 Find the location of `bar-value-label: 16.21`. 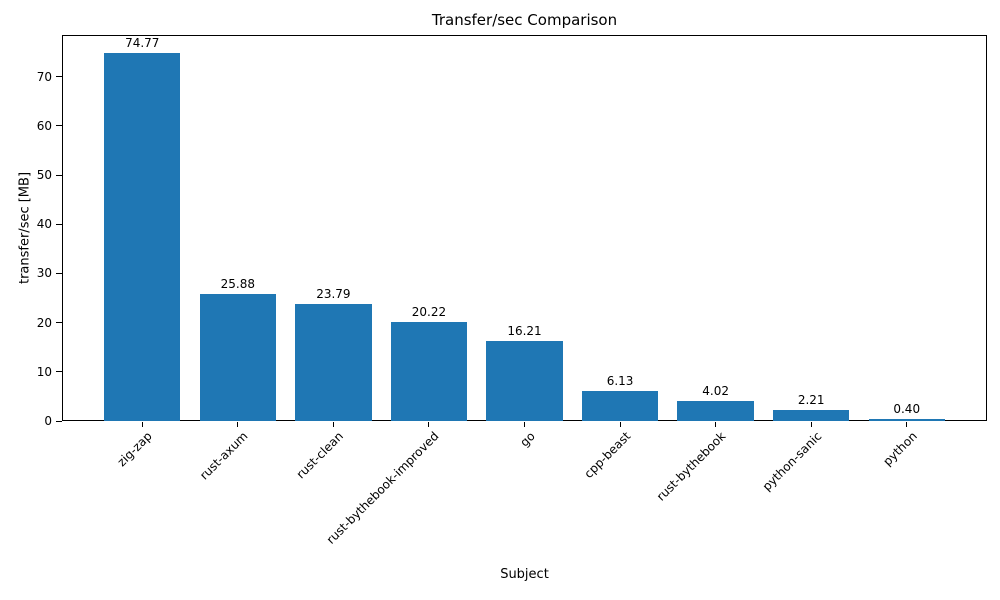

bar-value-label: 16.21 is located at coordinates (524, 331).